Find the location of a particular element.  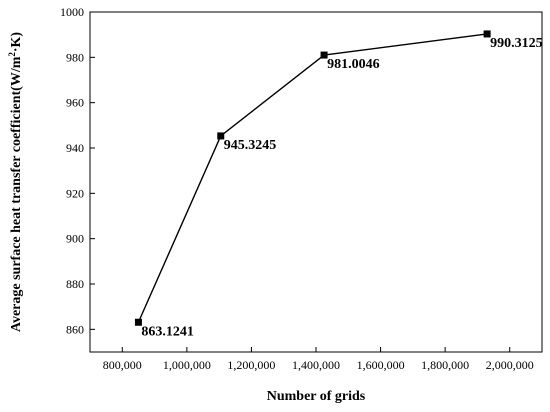

y-axis-title-sup: 2 is located at coordinates (12, 54).